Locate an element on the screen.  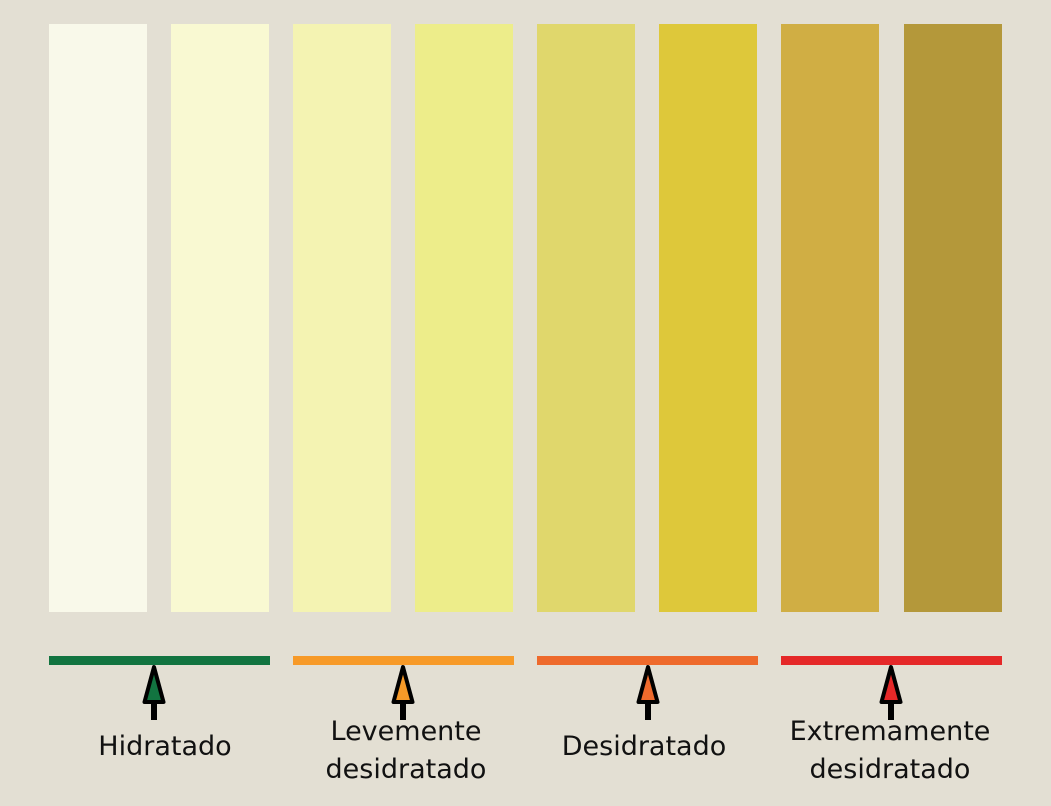
category-bar-dehydrated is located at coordinates (647, 660).